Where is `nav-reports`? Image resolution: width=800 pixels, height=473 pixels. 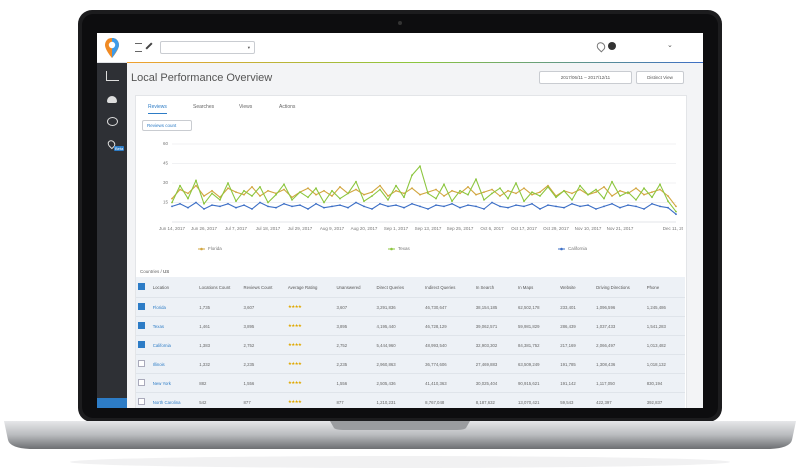 nav-reports is located at coordinates (112, 76).